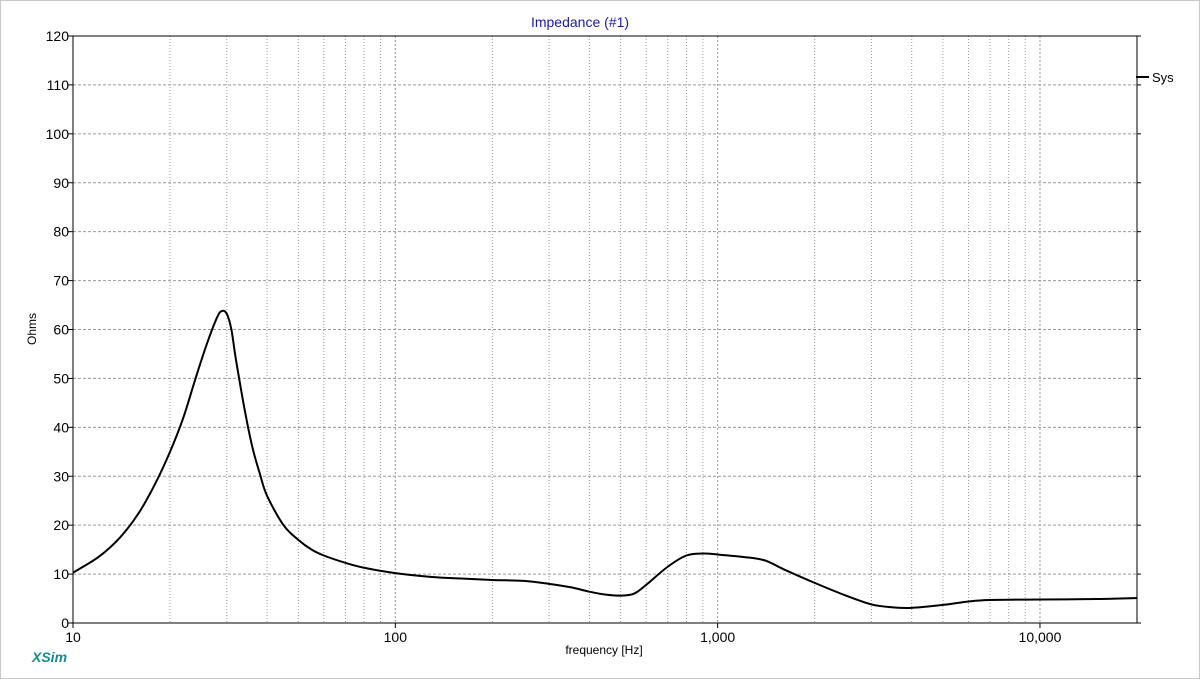 Image resolution: width=1200 pixels, height=679 pixels. What do you see at coordinates (61, 525) in the screenshot?
I see `y-tick-label: 20` at bounding box center [61, 525].